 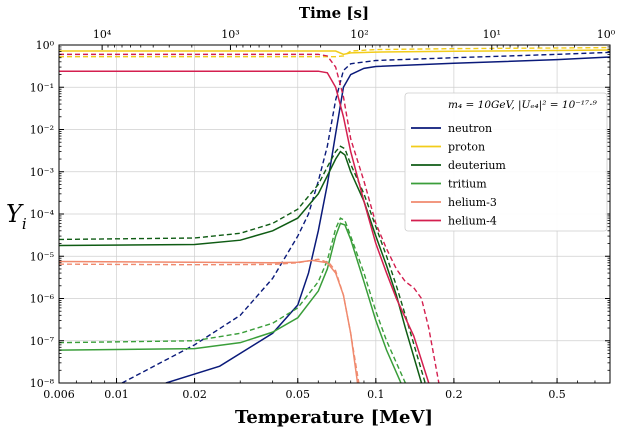 I want to click on helium-3-line, so click(x=209, y=321).